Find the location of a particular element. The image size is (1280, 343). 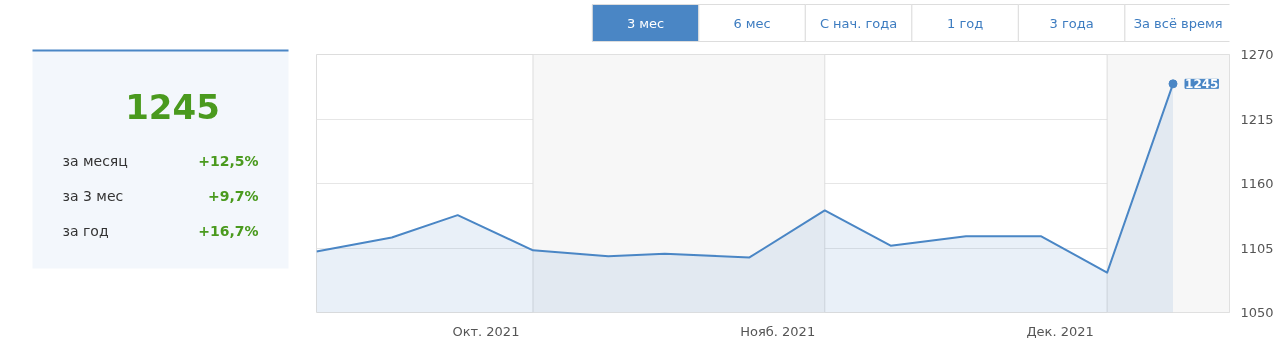

text: +16,7% is located at coordinates (228, 230).